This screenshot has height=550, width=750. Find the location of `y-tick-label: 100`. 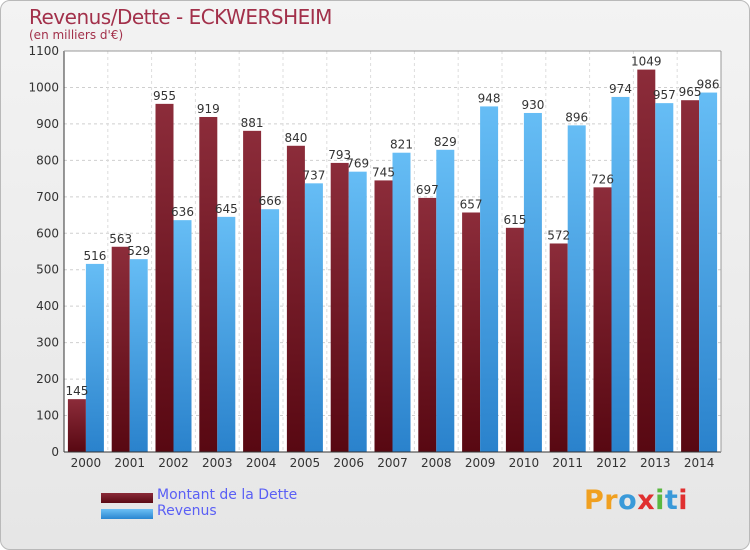

y-tick-label: 100 is located at coordinates (47, 416).